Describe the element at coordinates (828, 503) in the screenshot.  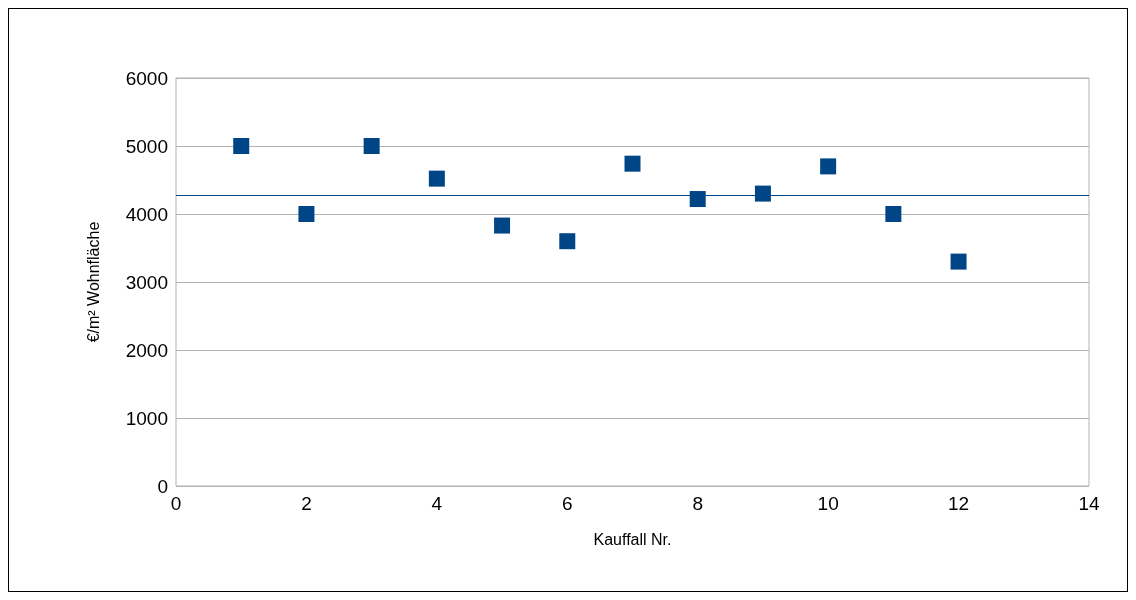
I see `x-tick-label: 10` at that location.